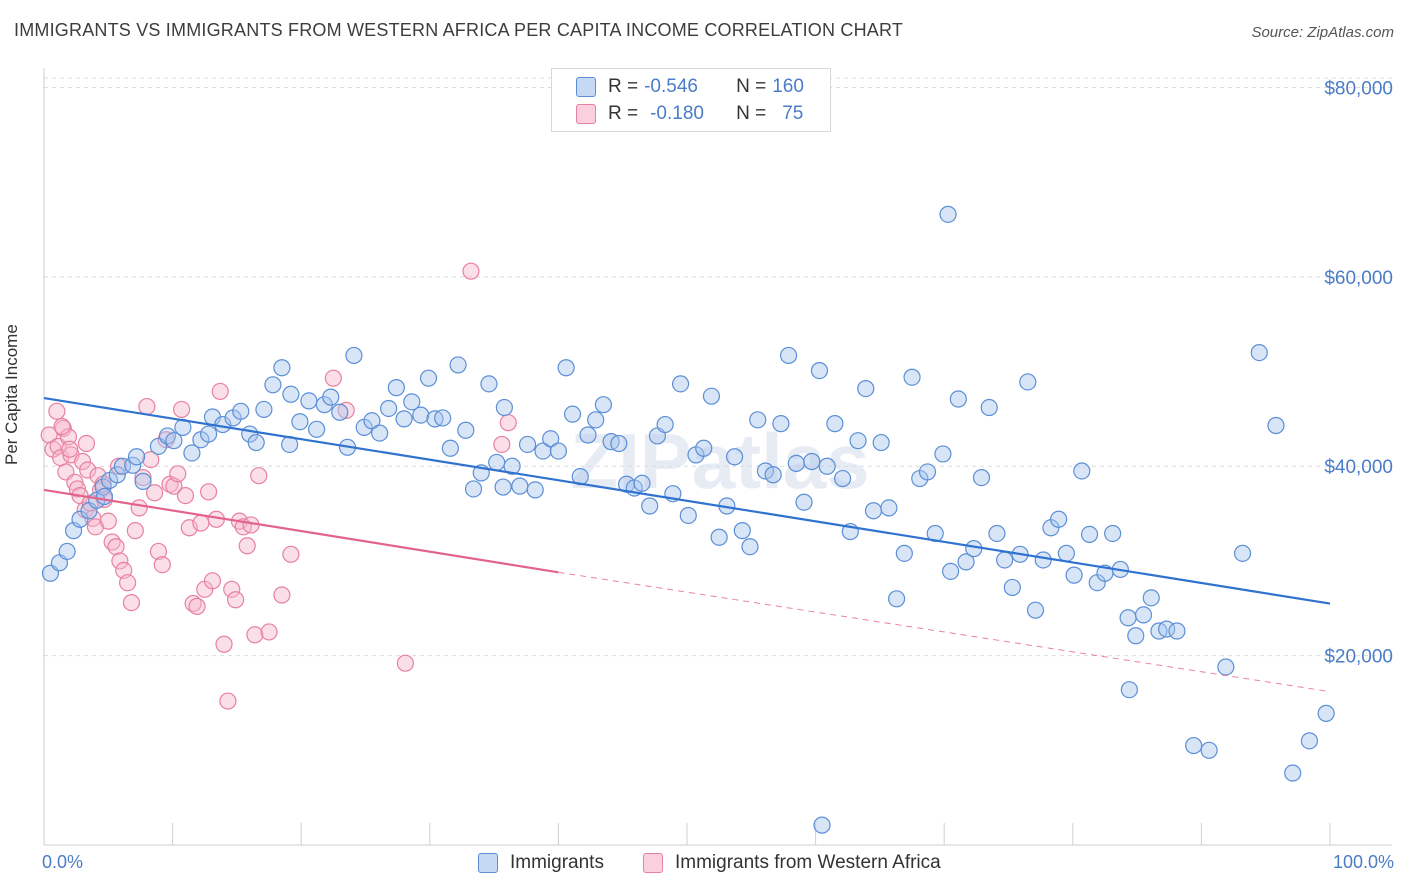  I want to click on legend-swatch-pink, so click(586, 114).